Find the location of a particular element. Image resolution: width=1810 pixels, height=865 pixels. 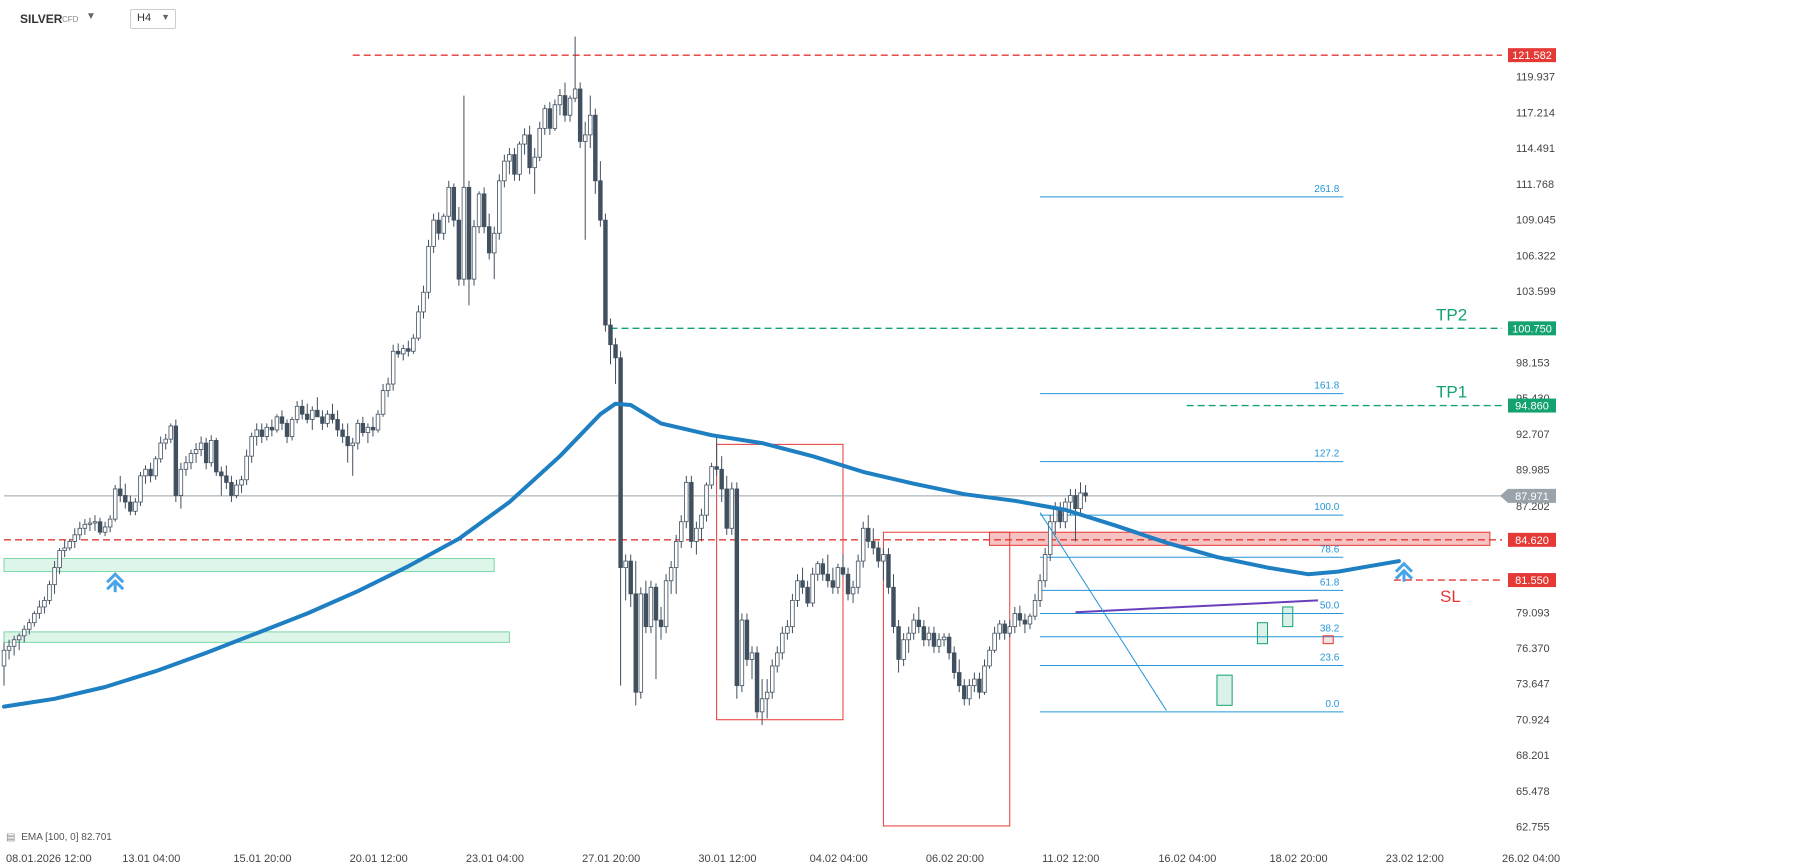

level-label: 84.620 is located at coordinates (1532, 541).